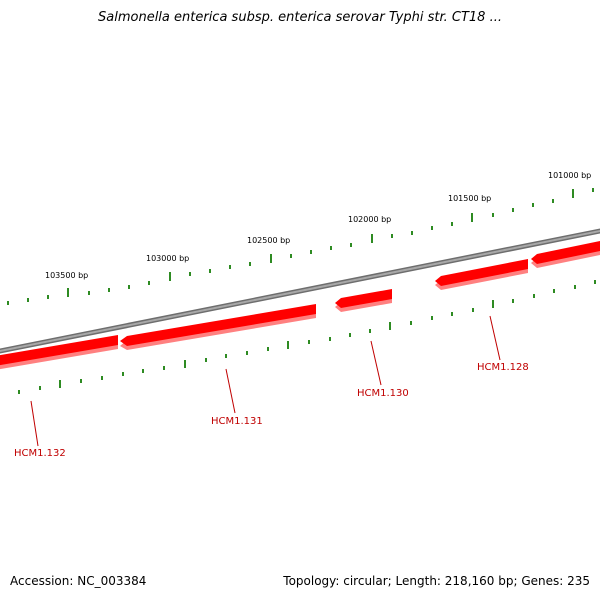 The image size is (600, 600). Describe the element at coordinates (369, 219) in the screenshot. I see `scale-label: 102000 bp` at that location.